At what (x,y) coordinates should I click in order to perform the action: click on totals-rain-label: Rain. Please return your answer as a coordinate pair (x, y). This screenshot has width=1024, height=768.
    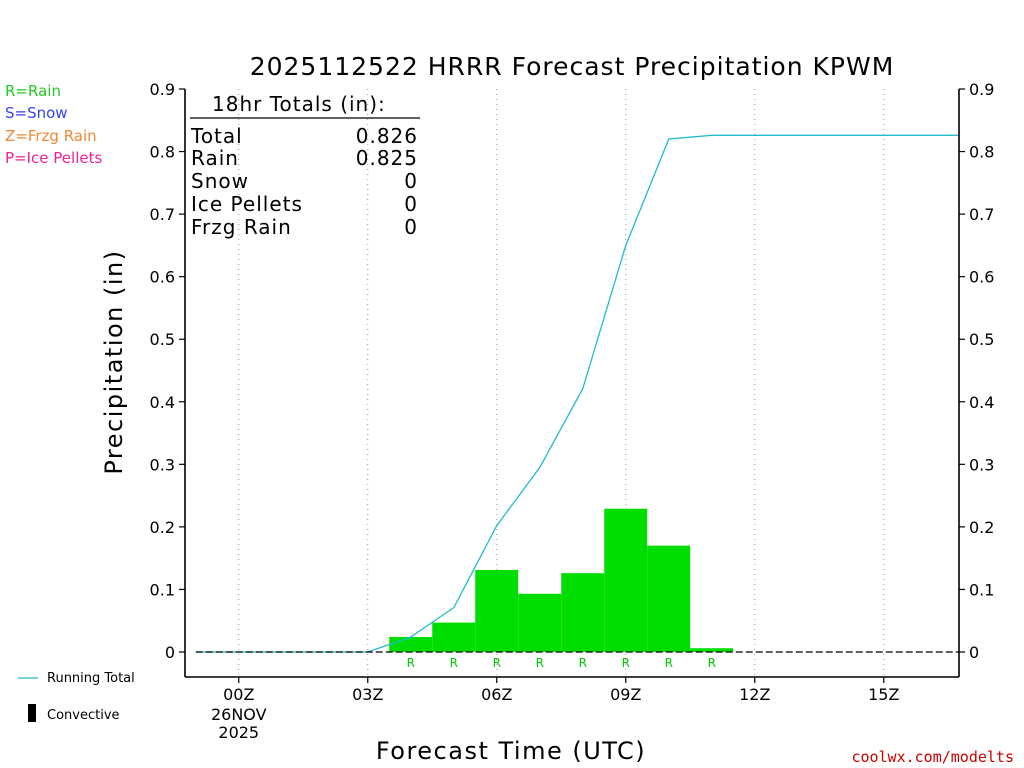
    Looking at the image, I should click on (215, 158).